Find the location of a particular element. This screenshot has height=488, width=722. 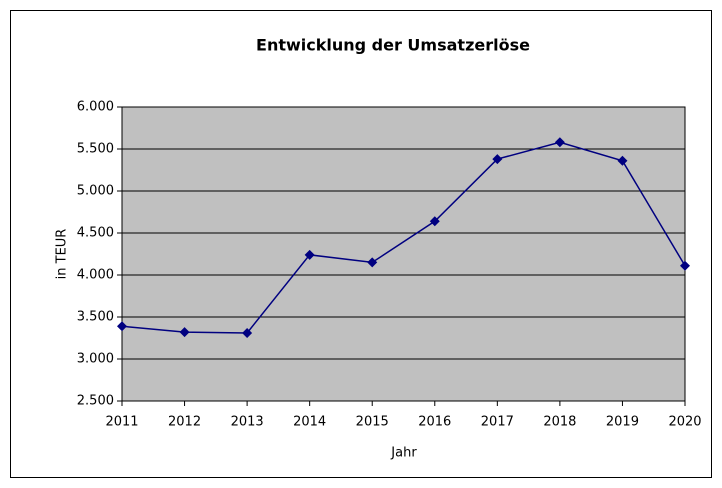

y-tick-label: 3.000 is located at coordinates (95, 359).